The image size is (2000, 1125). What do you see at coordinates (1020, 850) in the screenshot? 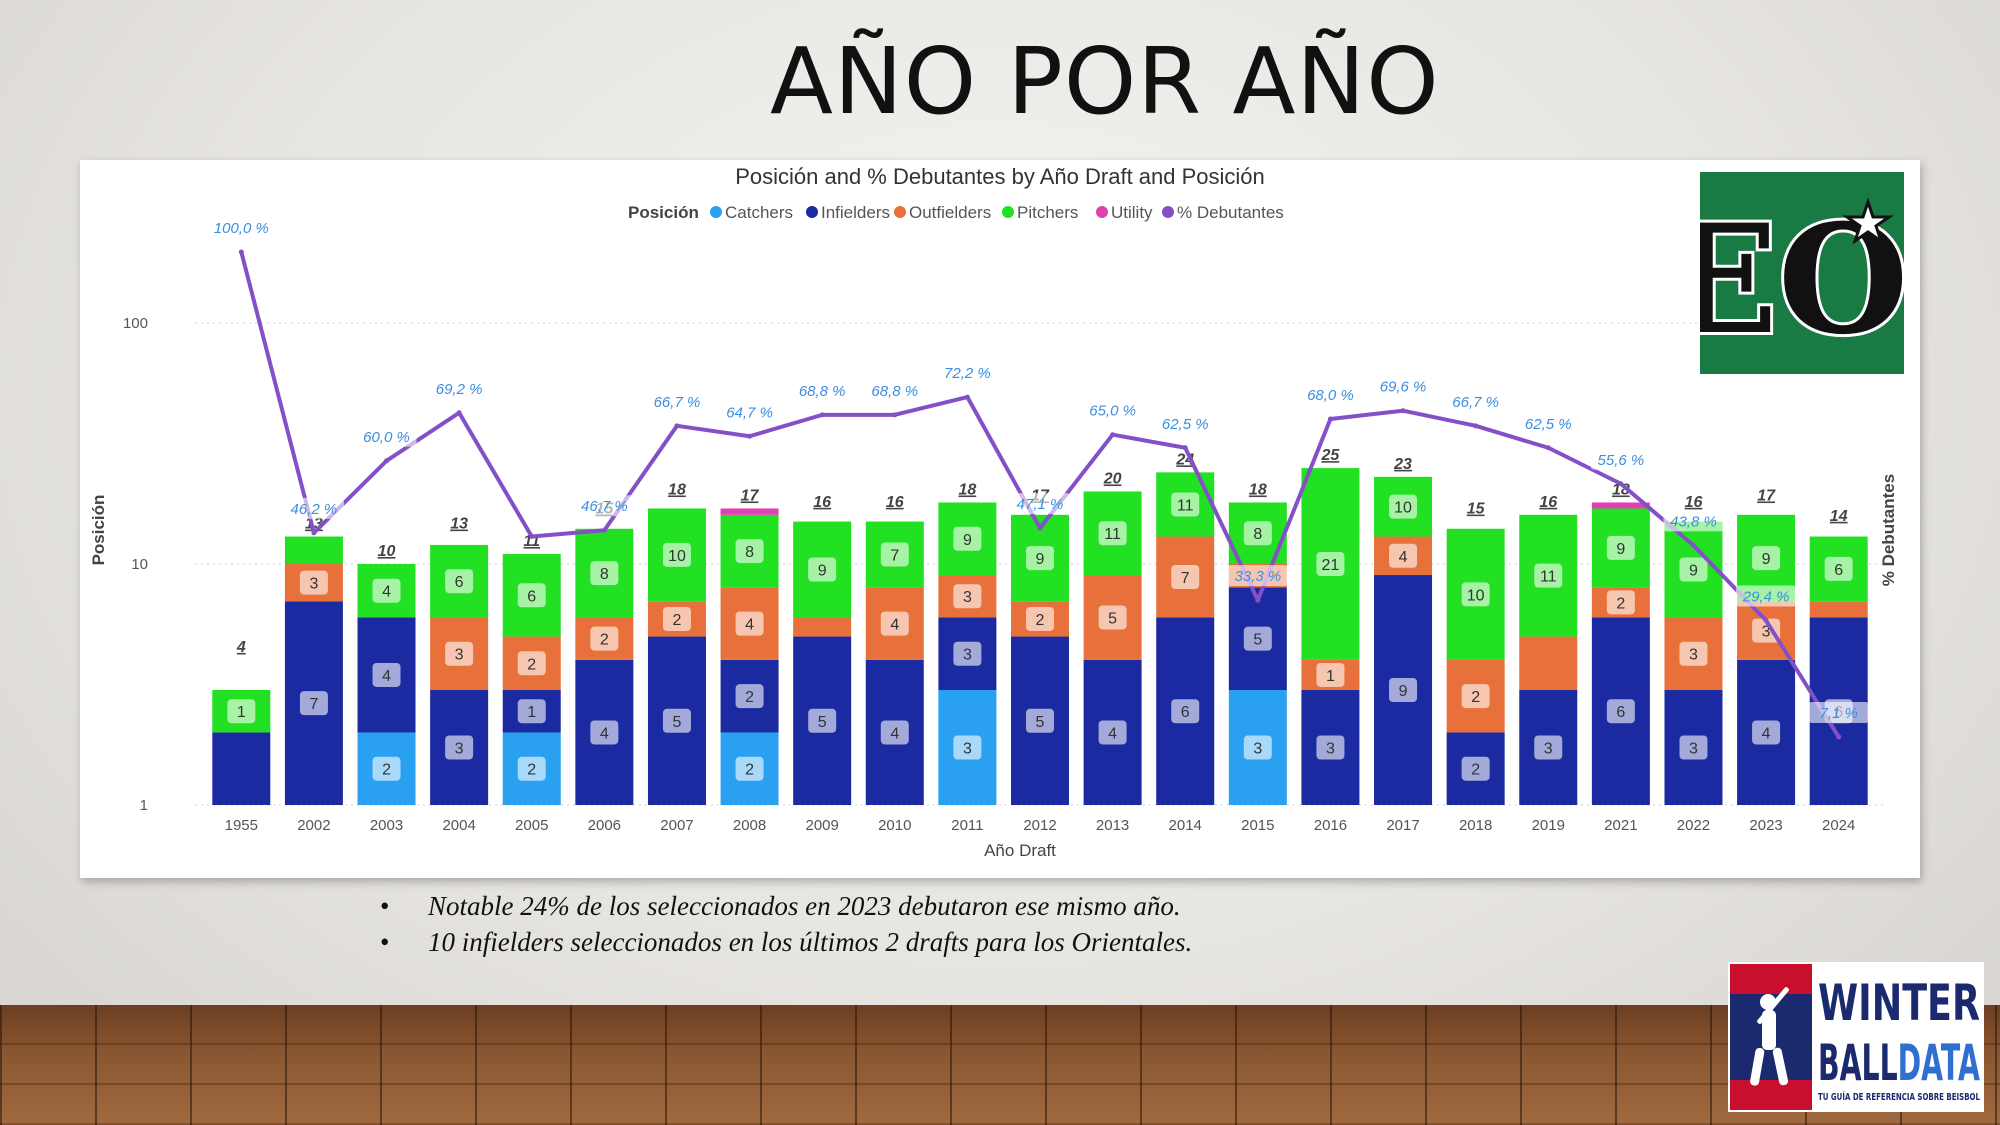
I see `x-axis-label: Año Draft` at bounding box center [1020, 850].